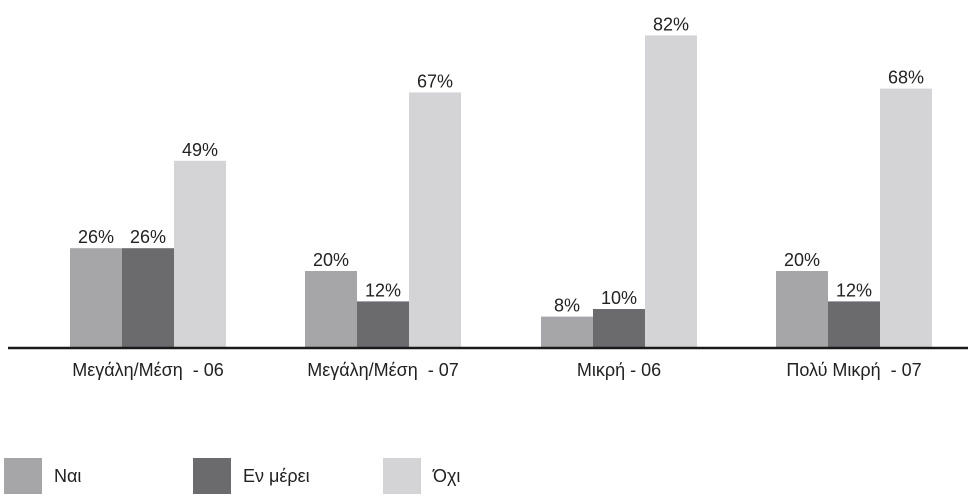  What do you see at coordinates (802, 260) in the screenshot?
I see `value-label-nai-4: 20%` at bounding box center [802, 260].